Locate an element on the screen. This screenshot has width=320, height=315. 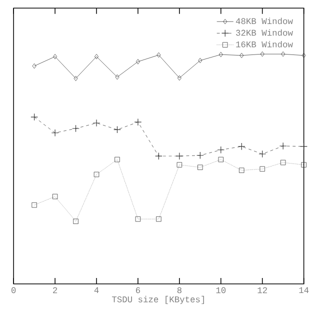
x-tick-label: 8 is located at coordinates (179, 290).